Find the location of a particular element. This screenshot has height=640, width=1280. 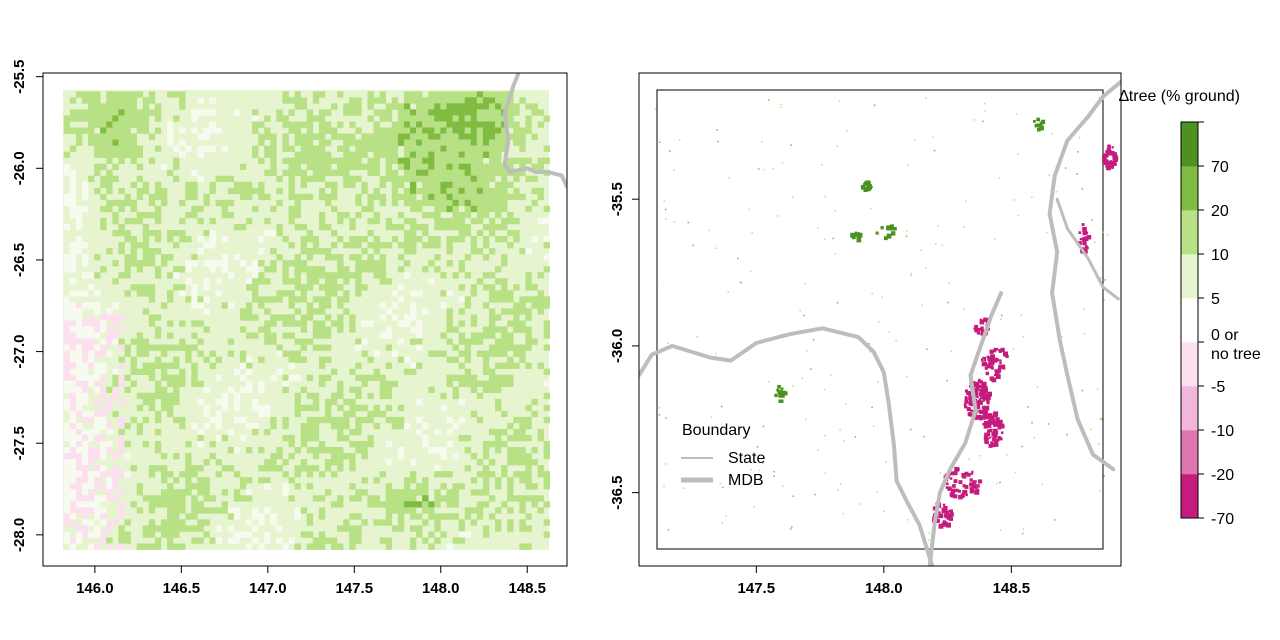

legend-swatch is located at coordinates (1189, 408).